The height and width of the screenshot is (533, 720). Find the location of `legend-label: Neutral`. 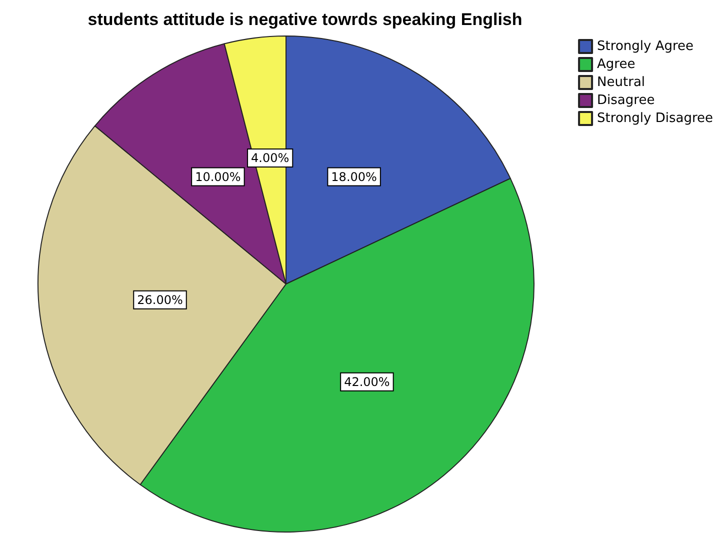

legend-label: Neutral is located at coordinates (621, 82).